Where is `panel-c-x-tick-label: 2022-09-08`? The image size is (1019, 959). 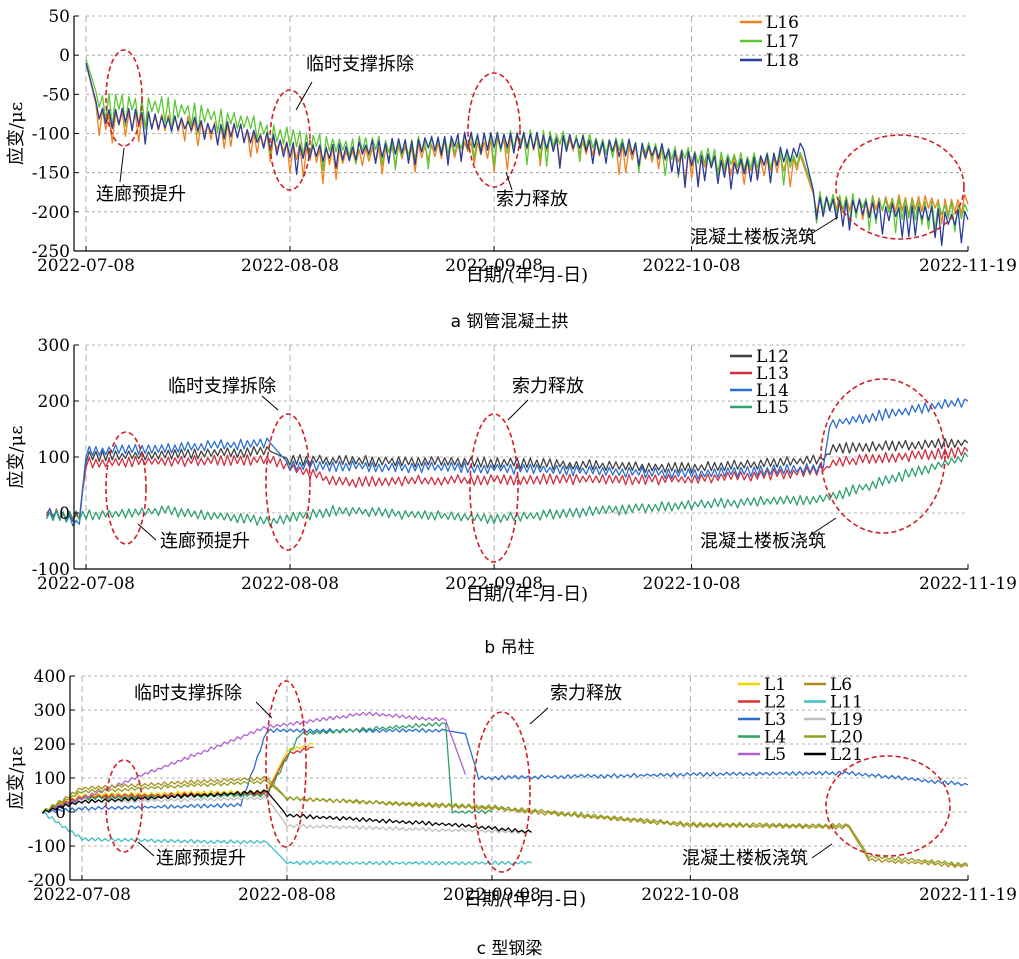
panel-c-x-tick-label: 2022-09-08 is located at coordinates (492, 895).